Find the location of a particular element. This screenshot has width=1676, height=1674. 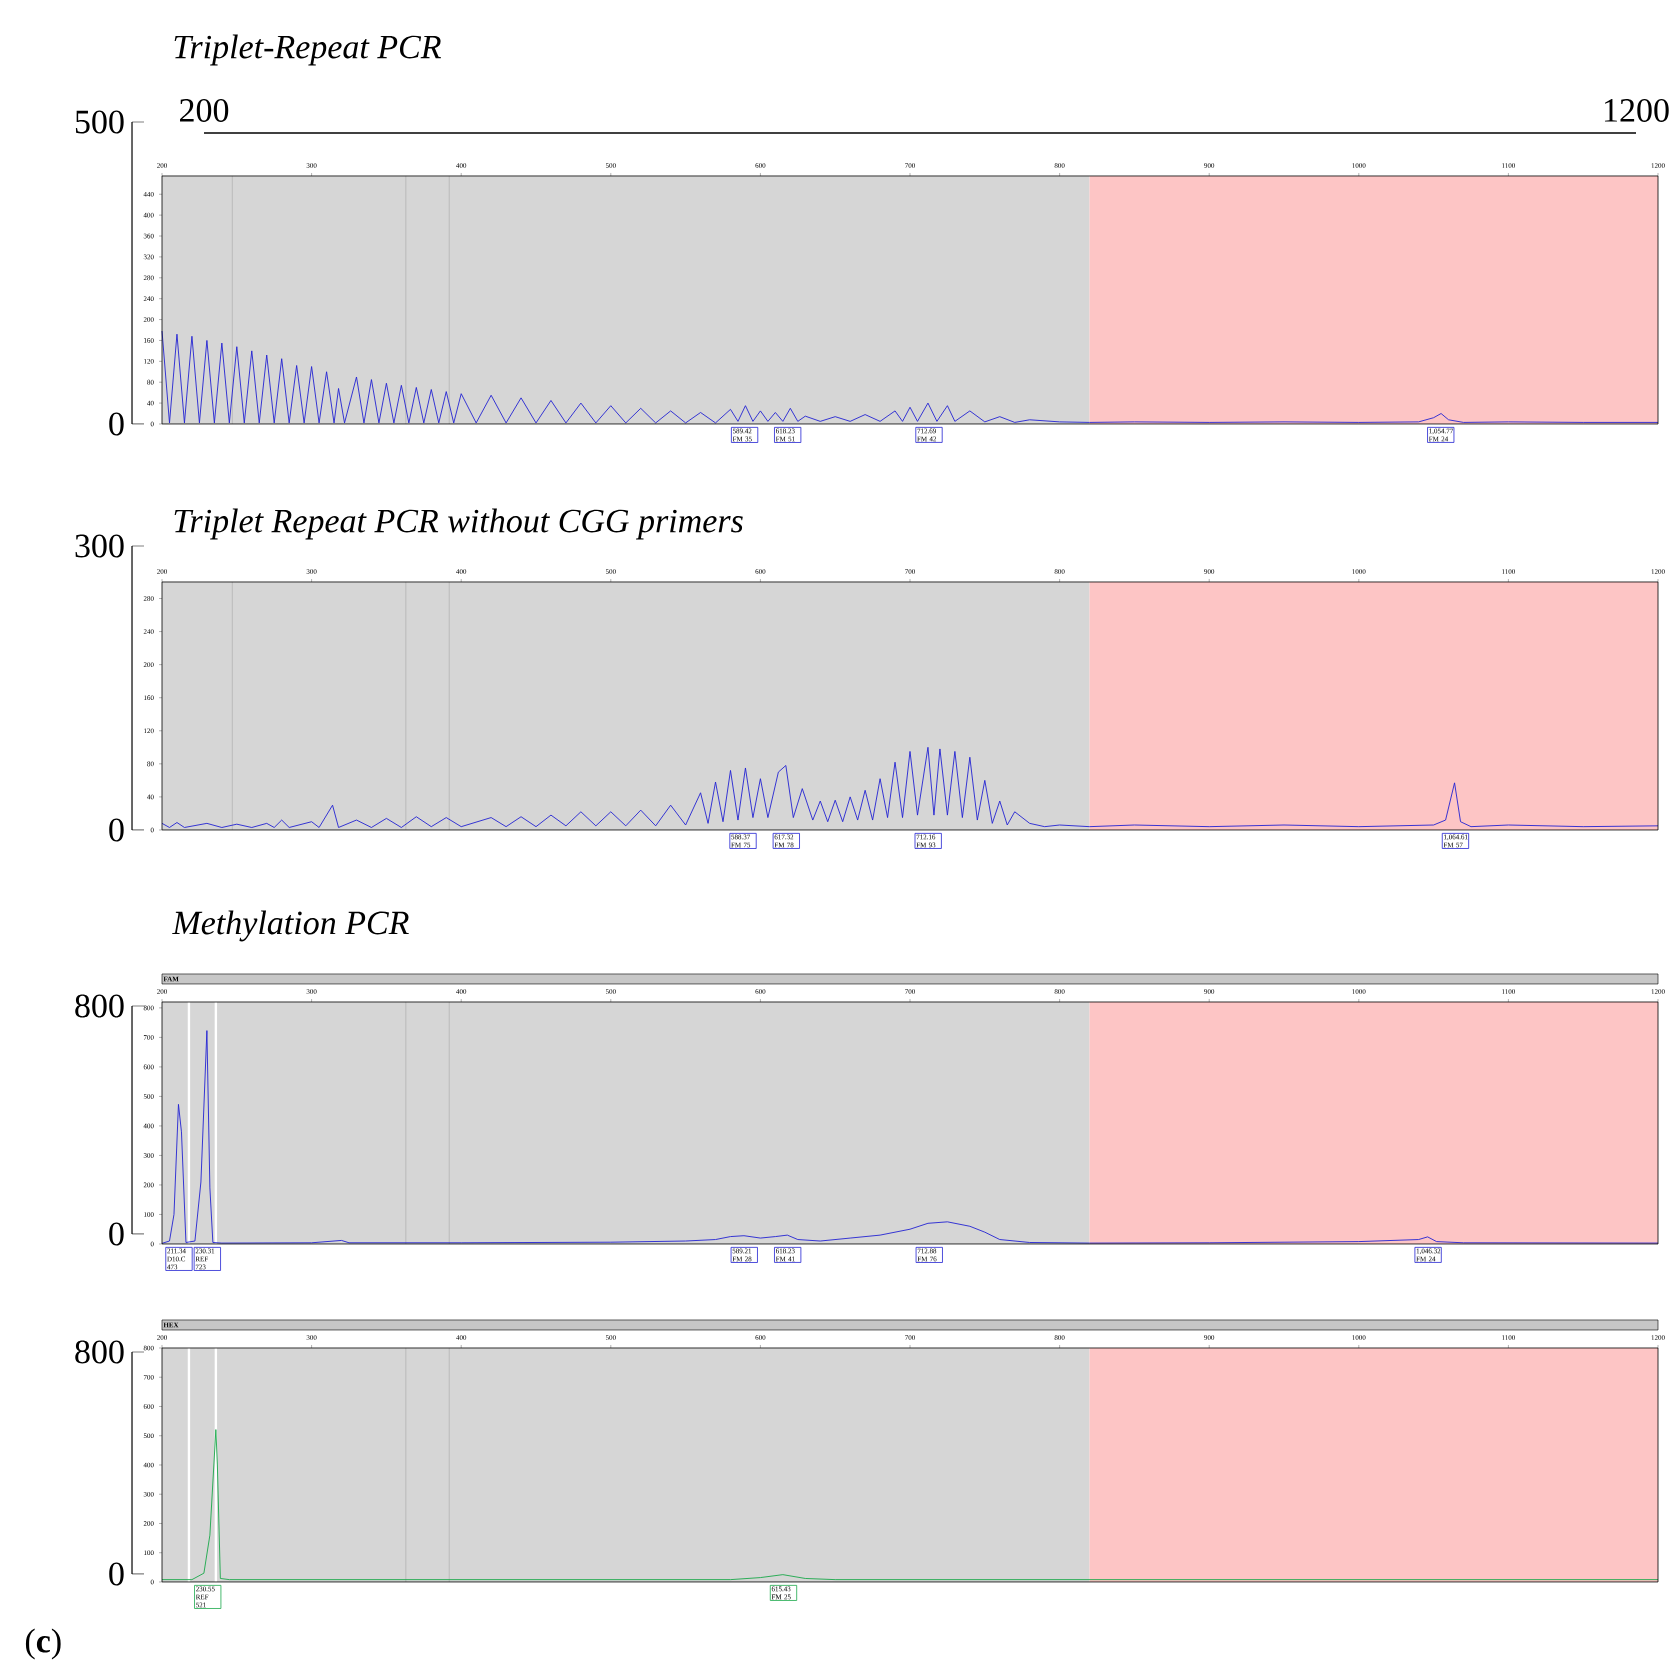

y2-tick-label: 500 is located at coordinates (99, 122).